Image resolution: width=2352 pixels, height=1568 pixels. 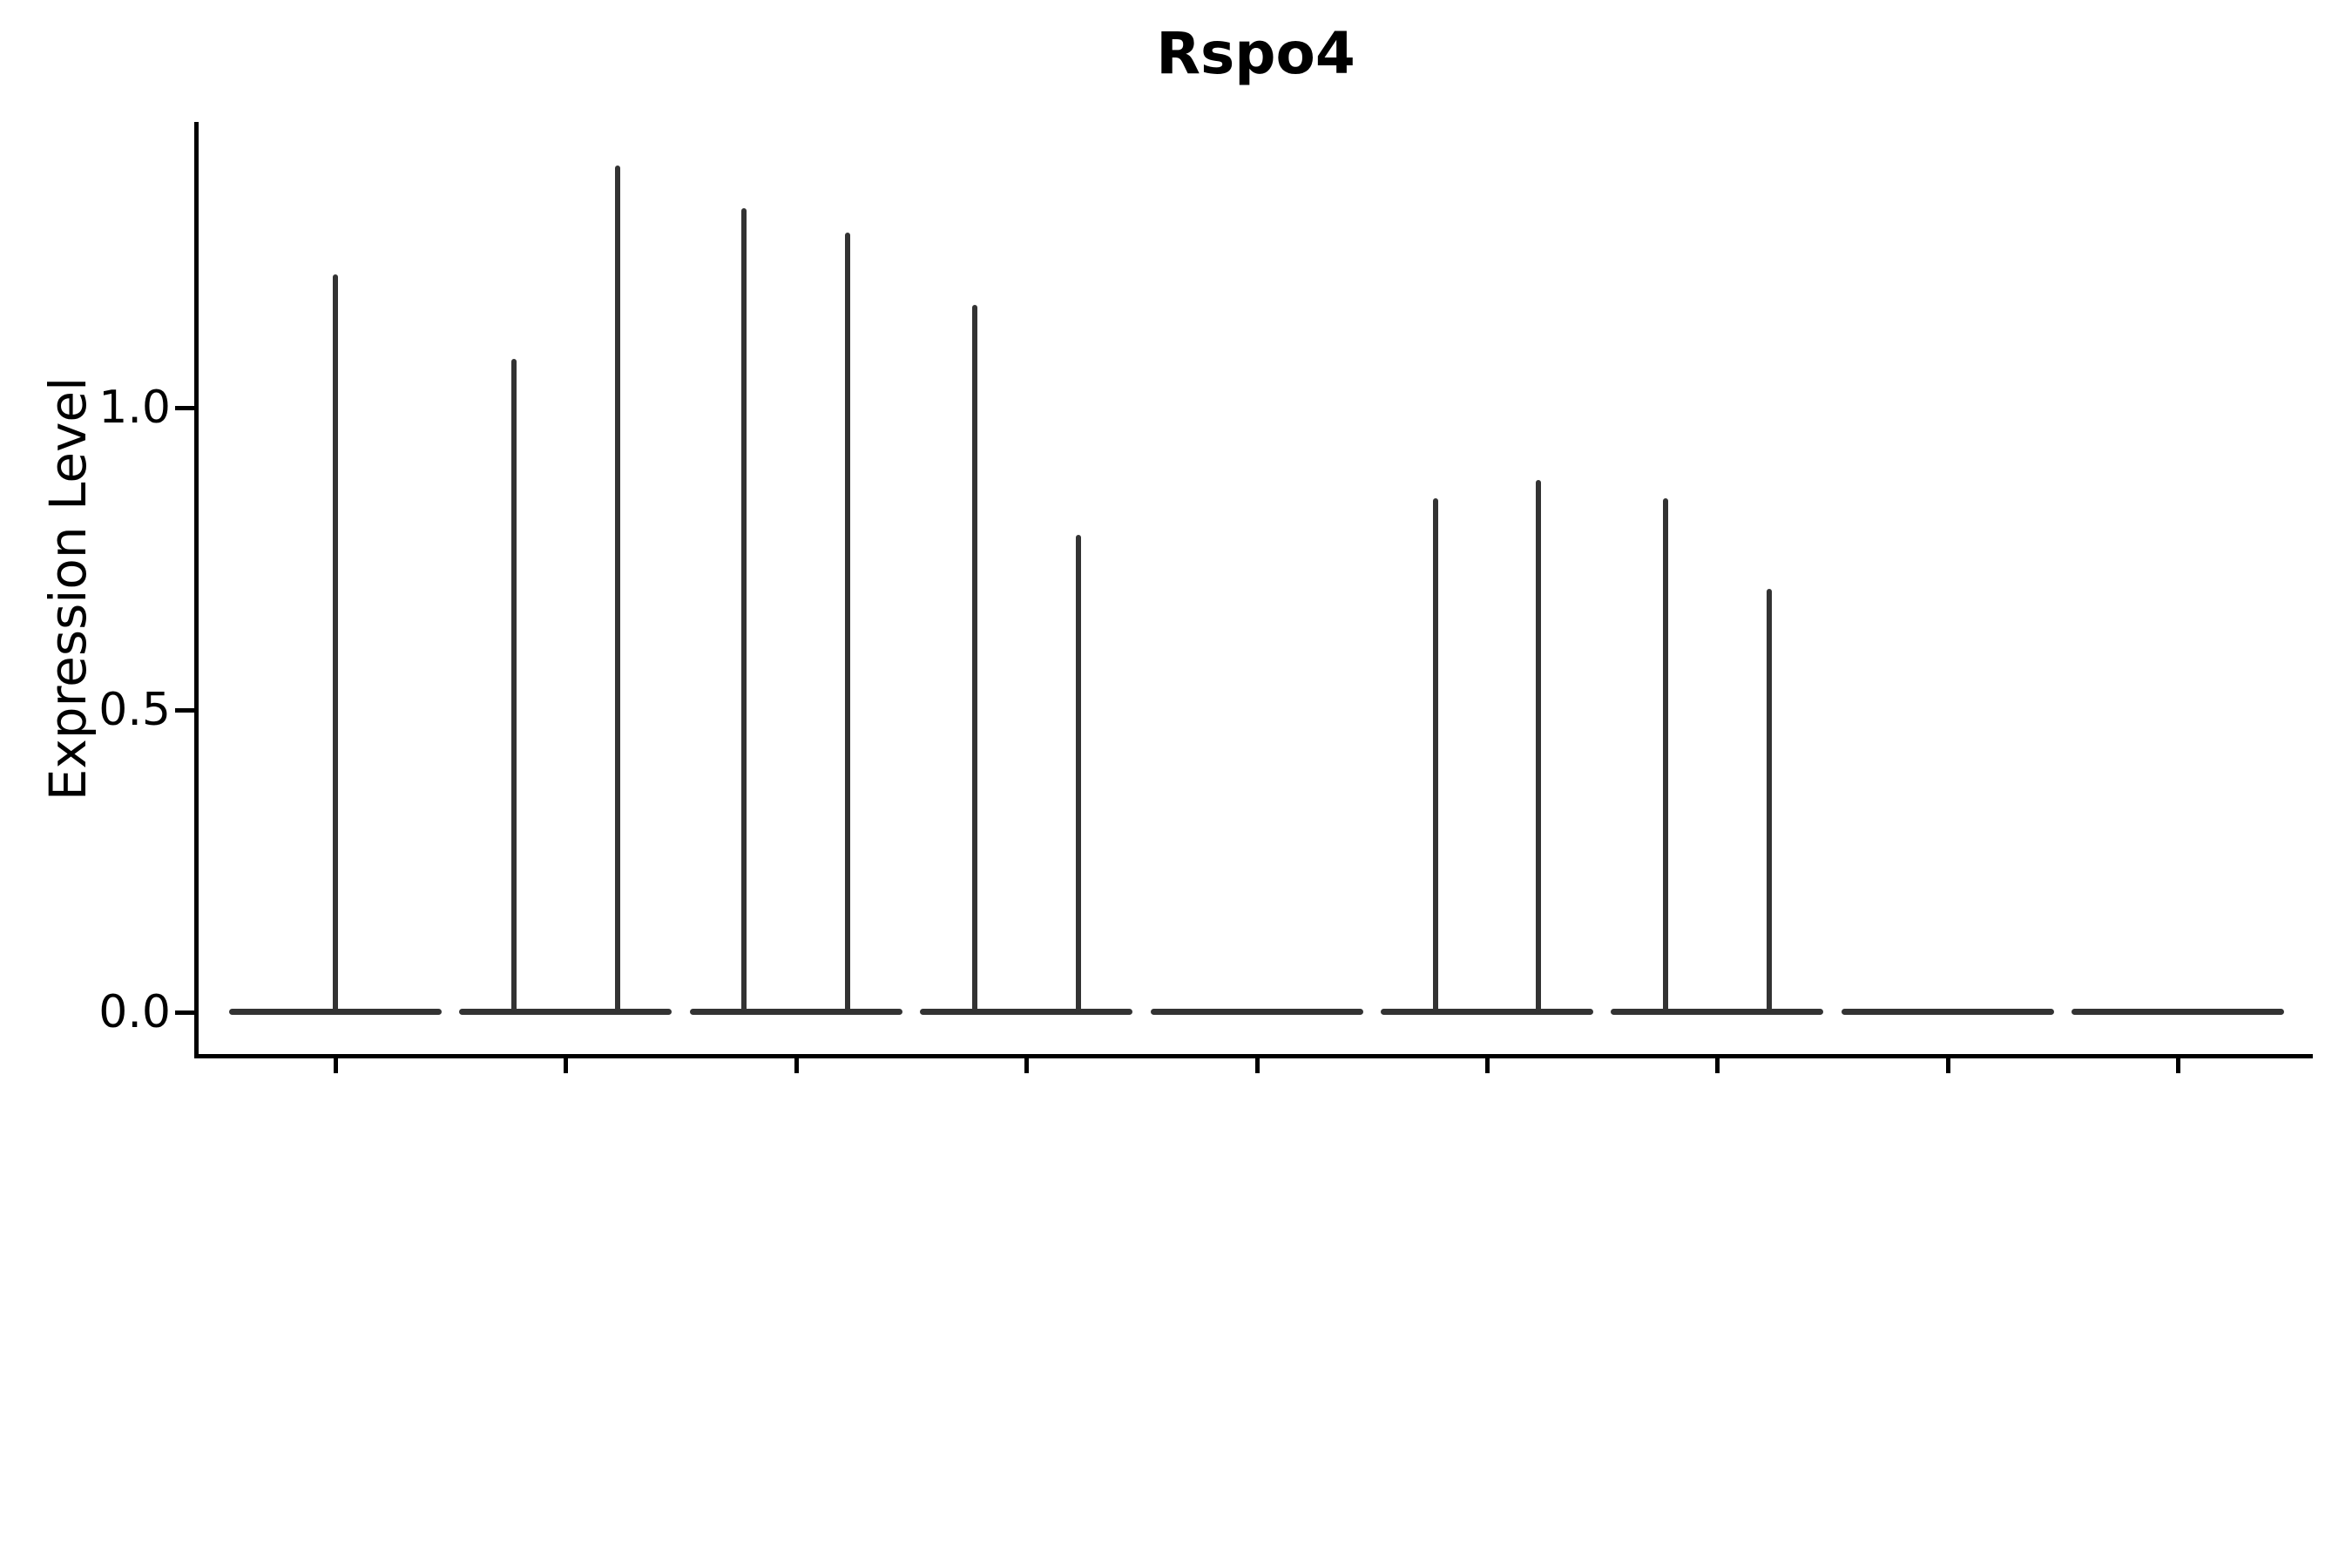 What do you see at coordinates (196, 590) in the screenshot?
I see `left-spine` at bounding box center [196, 590].